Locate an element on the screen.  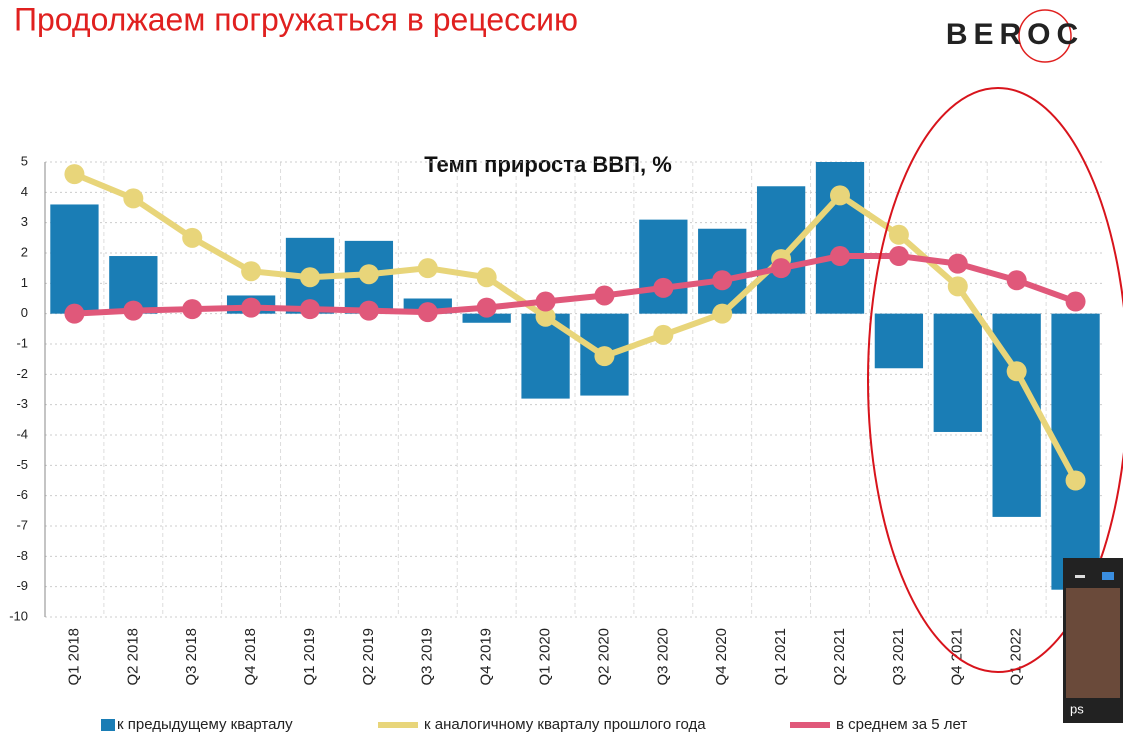
y-tick-label: -8 is located at coordinates (22, 555).